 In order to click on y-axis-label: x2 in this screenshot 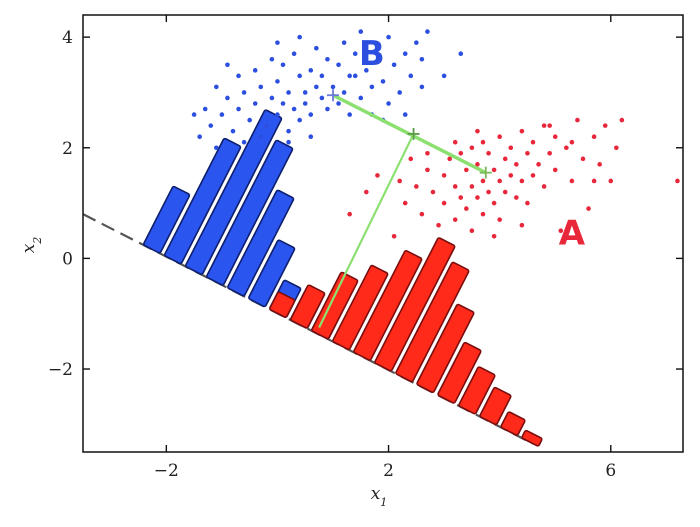, I will do `click(31, 245)`.